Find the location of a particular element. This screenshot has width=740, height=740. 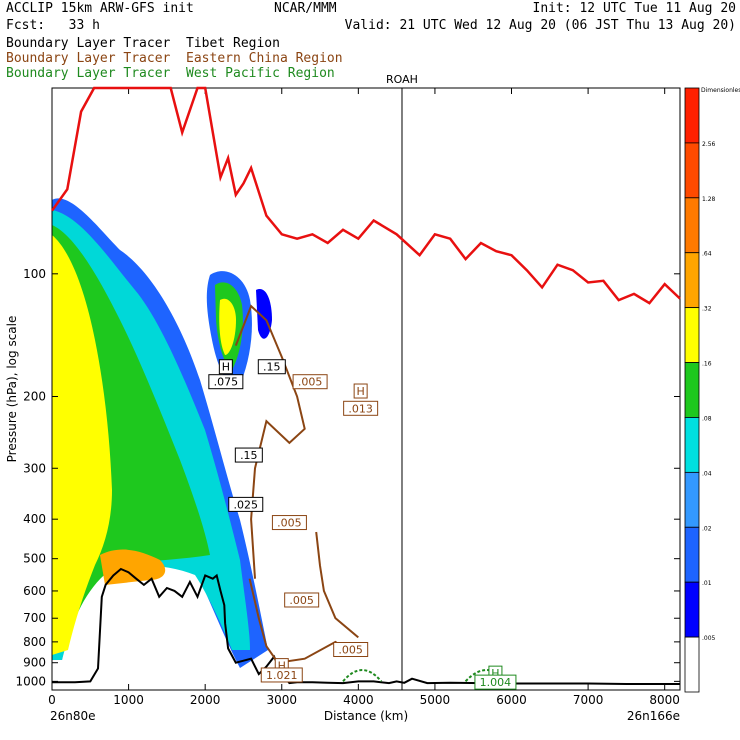

legend-westpacific-region: West Pacific Region is located at coordinates (260, 73).